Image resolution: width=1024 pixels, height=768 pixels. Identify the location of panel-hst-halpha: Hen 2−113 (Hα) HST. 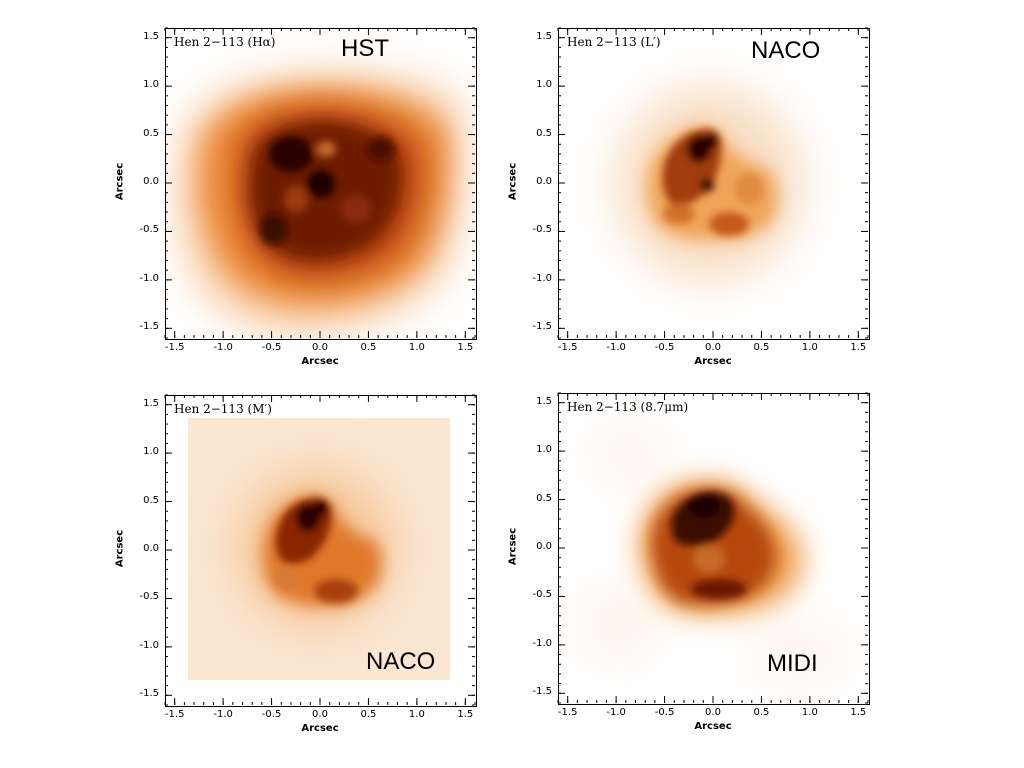
(321, 184).